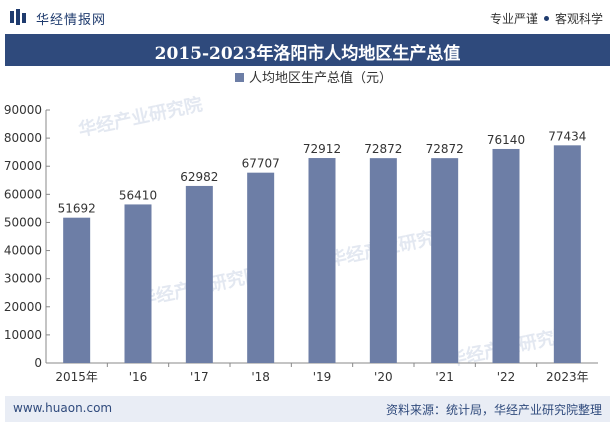  What do you see at coordinates (63, 408) in the screenshot?
I see `footer-url: www.huaon.com` at bounding box center [63, 408].